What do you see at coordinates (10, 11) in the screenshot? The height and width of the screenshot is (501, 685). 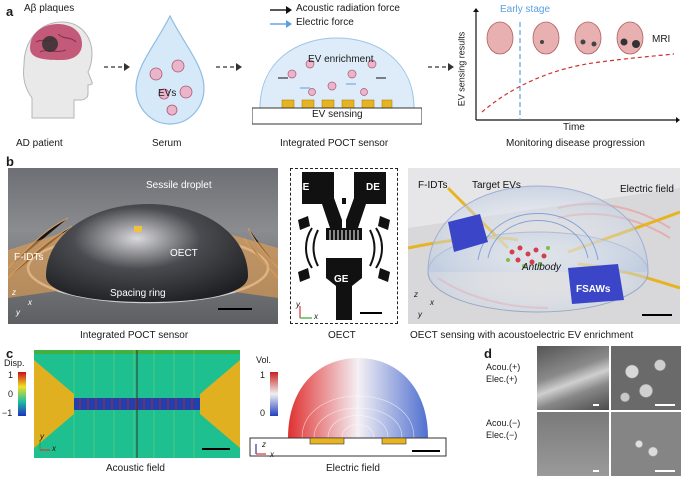 I see `panel-a-letter: a` at bounding box center [10, 11].